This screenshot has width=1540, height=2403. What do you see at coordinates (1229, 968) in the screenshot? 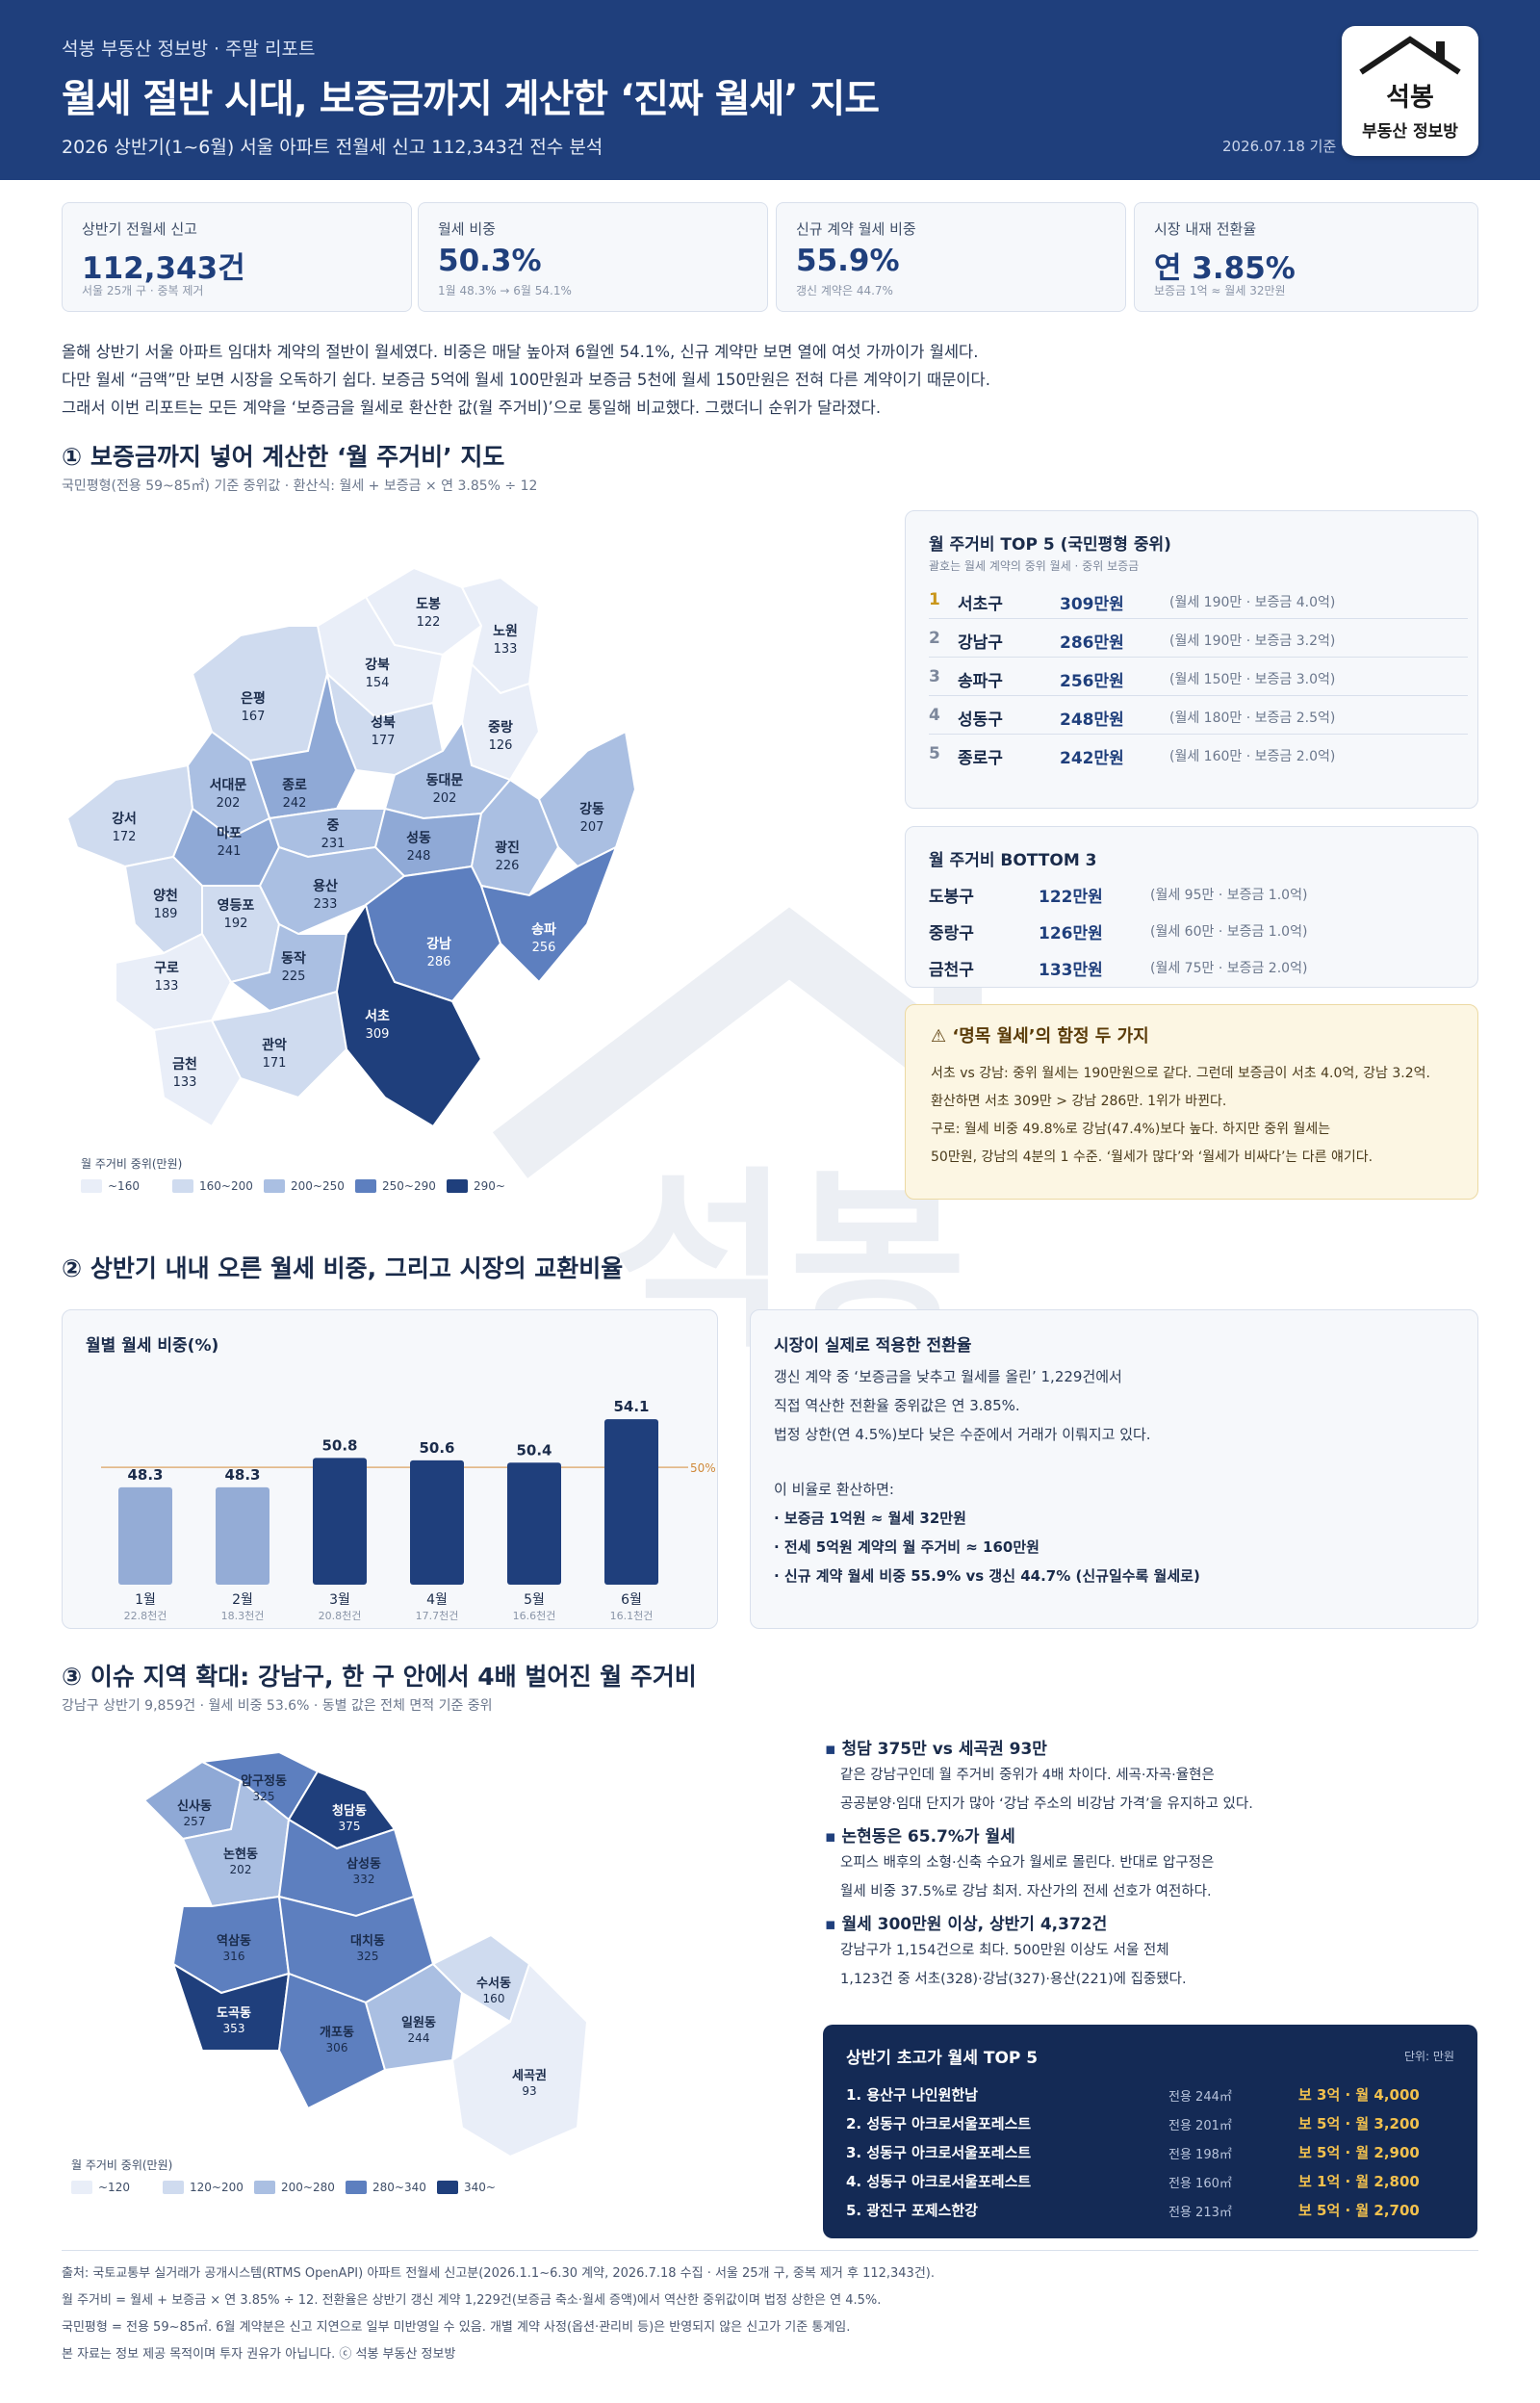
I see `district-detail: (월세 75만 · 보증금 2.0억)` at bounding box center [1229, 968].